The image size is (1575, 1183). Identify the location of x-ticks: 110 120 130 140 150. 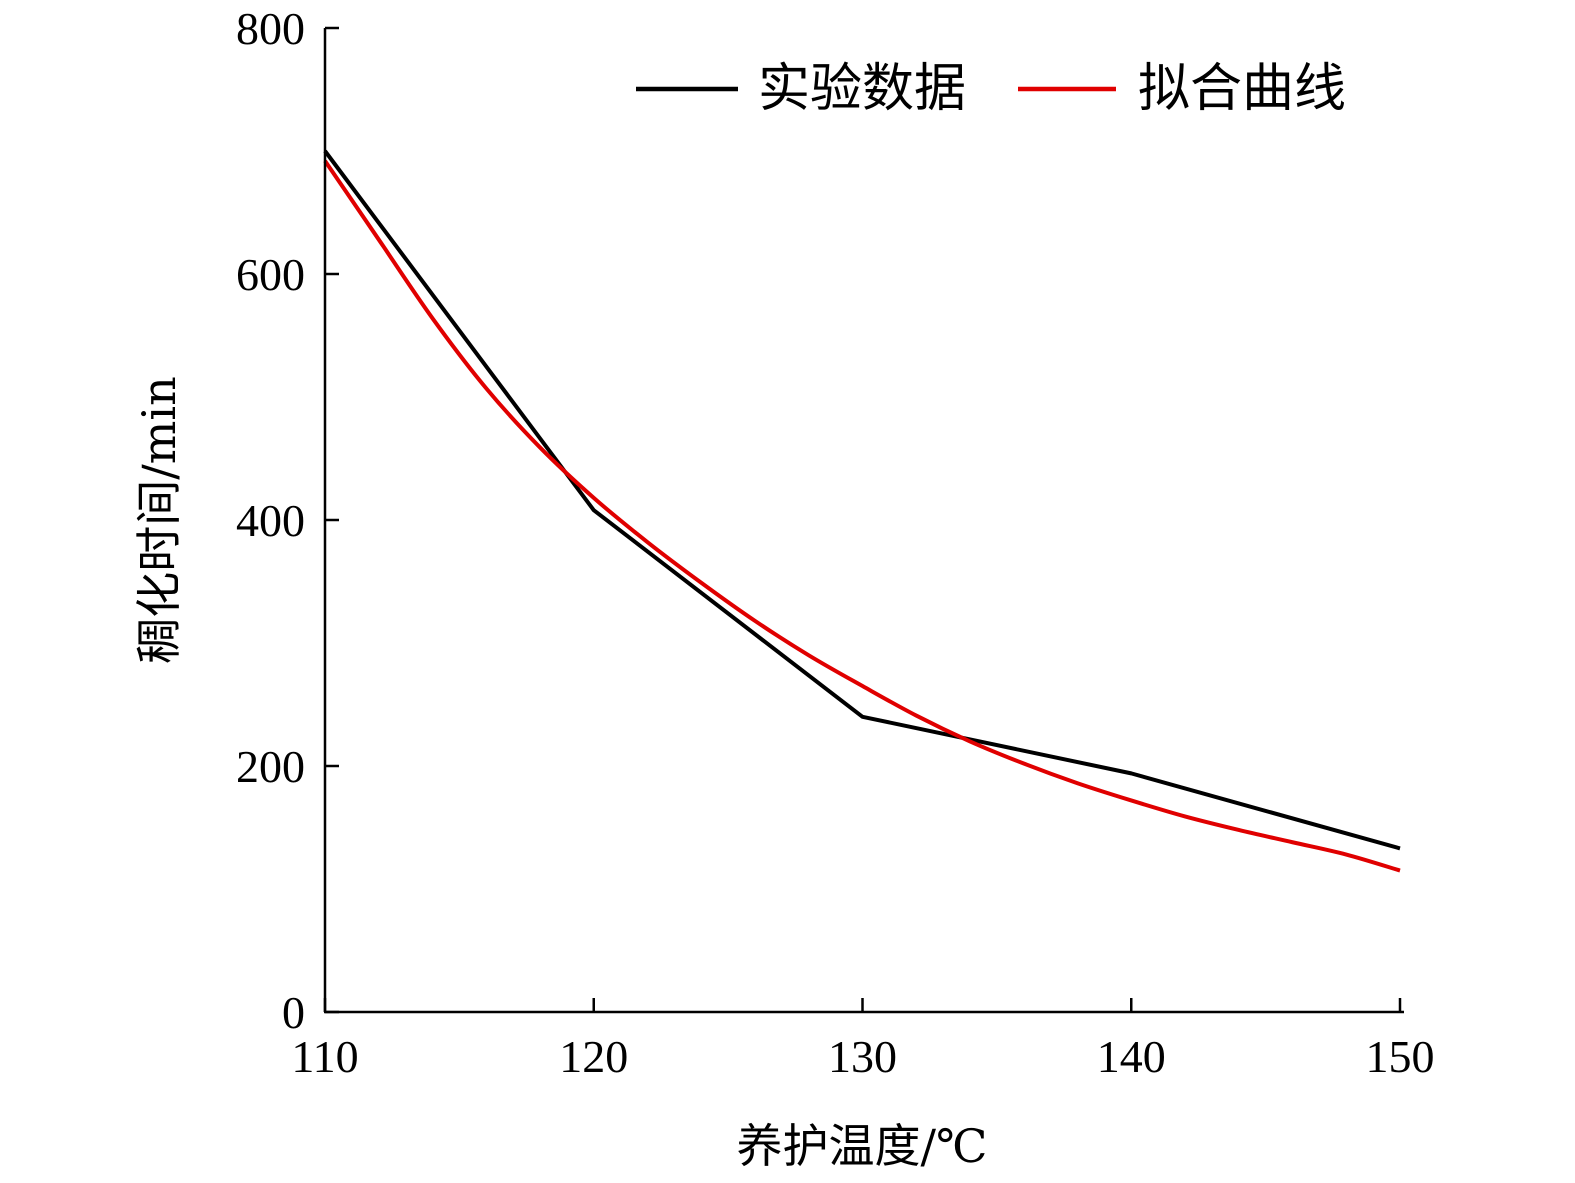
(863, 1040).